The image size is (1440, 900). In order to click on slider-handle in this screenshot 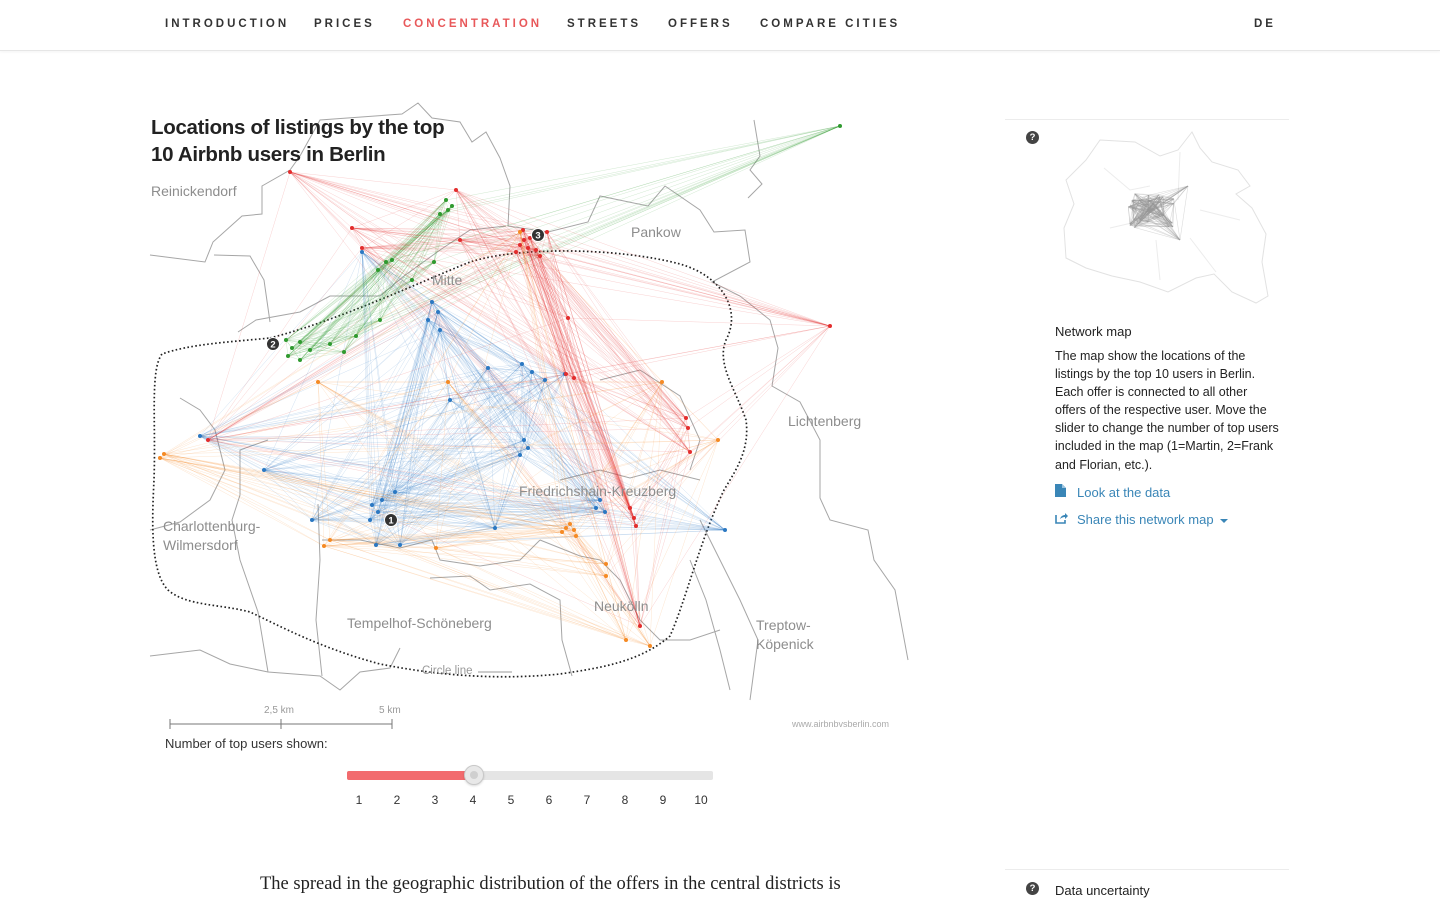, I will do `click(474, 775)`.